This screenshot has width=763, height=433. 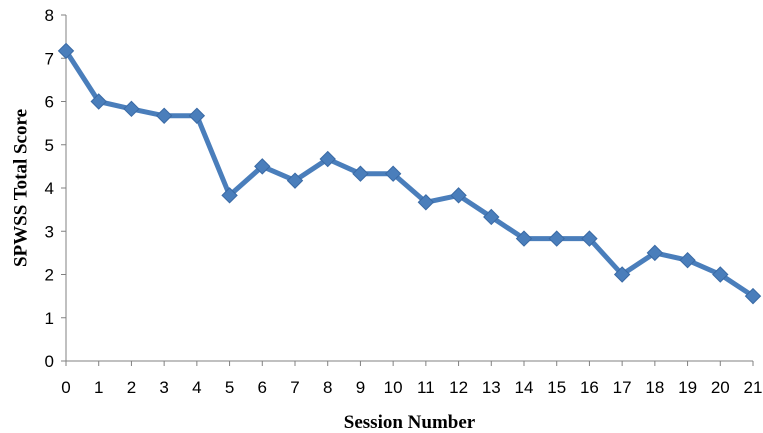 What do you see at coordinates (49, 231) in the screenshot?
I see `y-tick-label: 3` at bounding box center [49, 231].